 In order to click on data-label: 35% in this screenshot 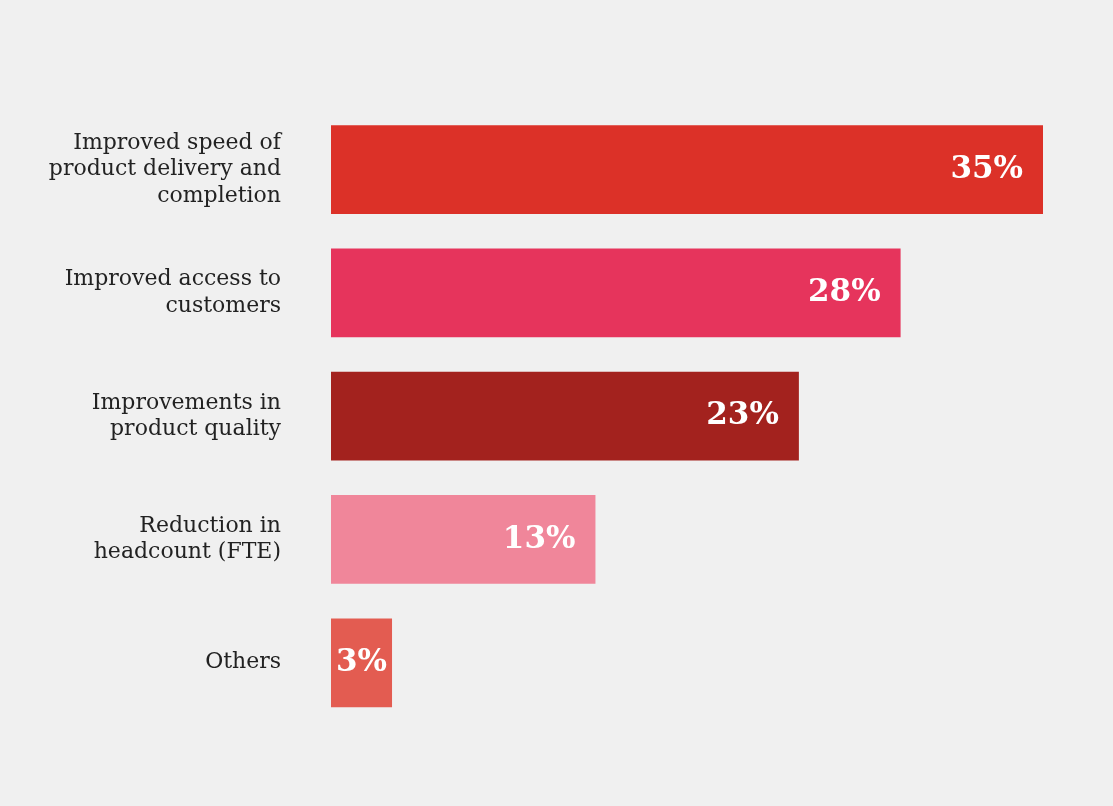, I will do `click(986, 166)`.